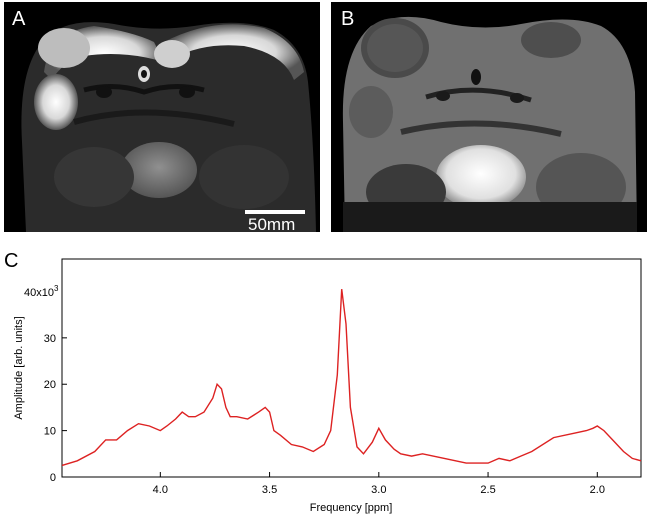 The image size is (650, 525). Describe the element at coordinates (50, 339) in the screenshot. I see `y-tick-label: 30` at that location.